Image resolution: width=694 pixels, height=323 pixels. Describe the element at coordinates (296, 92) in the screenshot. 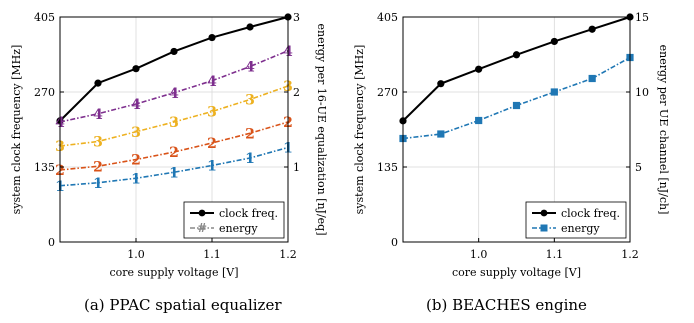

I see `y-right-tick-label: 2` at that location.